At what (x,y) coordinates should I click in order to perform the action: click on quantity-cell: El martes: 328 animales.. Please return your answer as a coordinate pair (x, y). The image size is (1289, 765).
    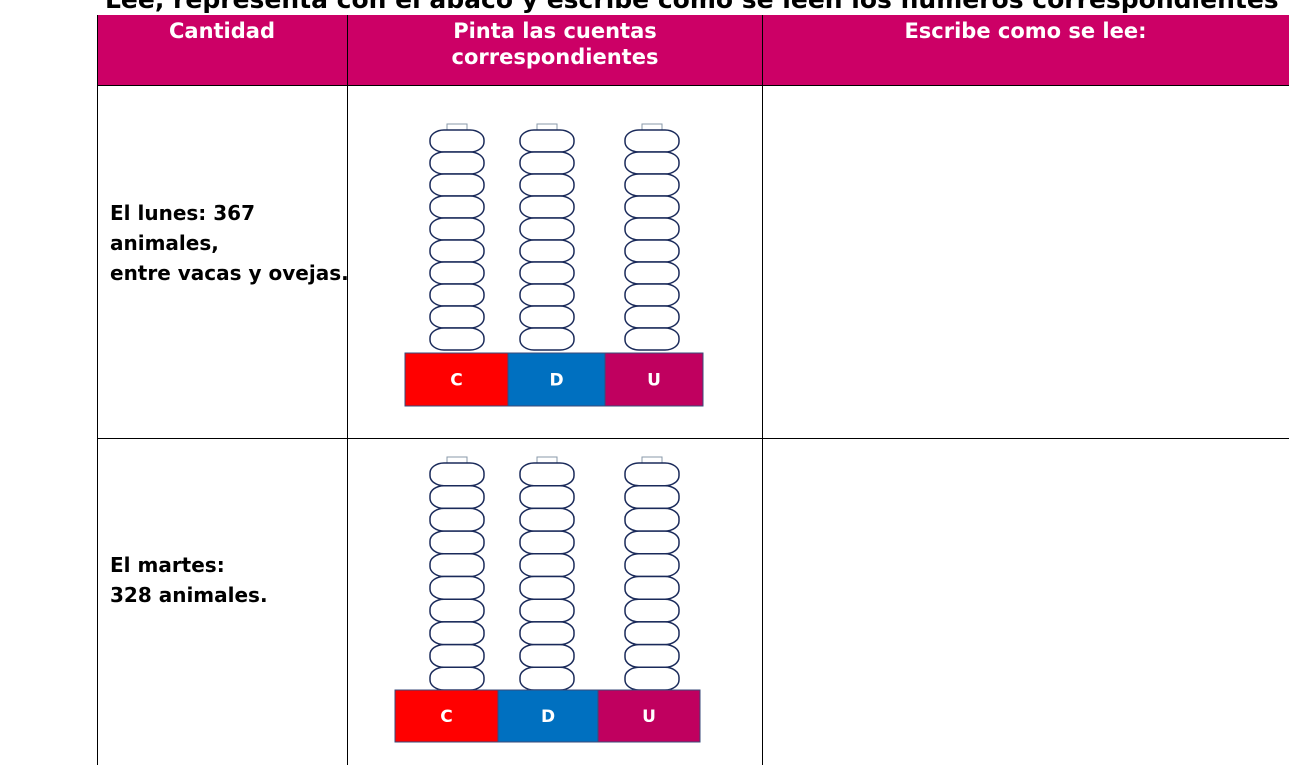
    Looking at the image, I should click on (189, 580).